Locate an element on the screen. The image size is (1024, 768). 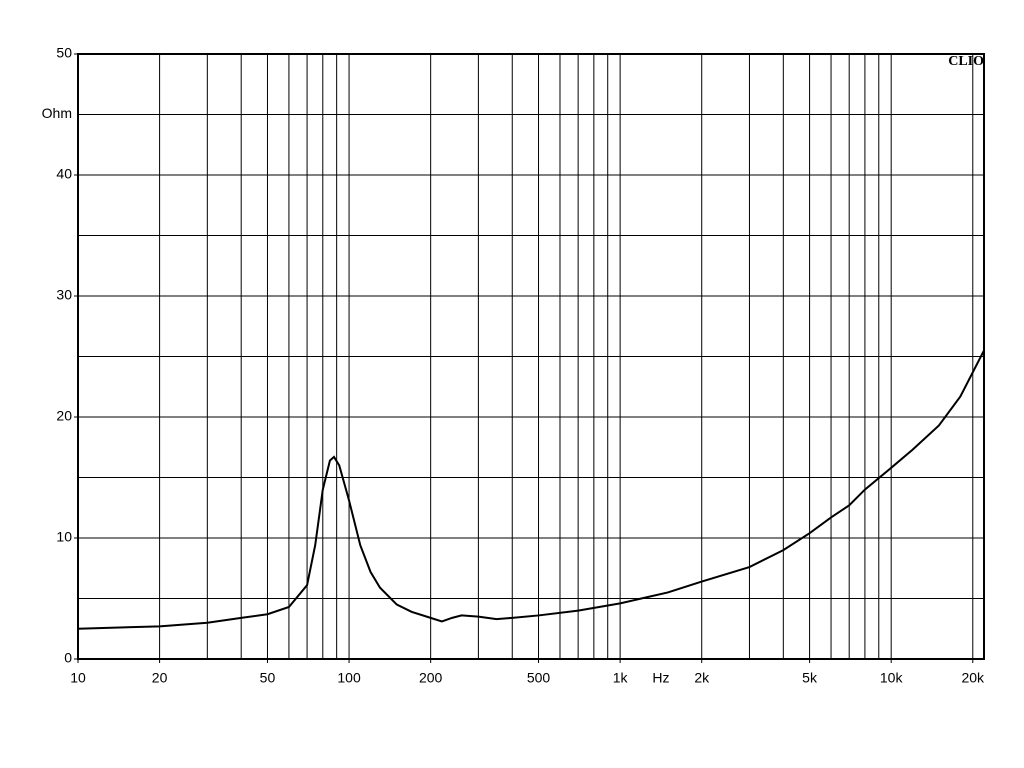
x-tick-label: 2k is located at coordinates (702, 678).